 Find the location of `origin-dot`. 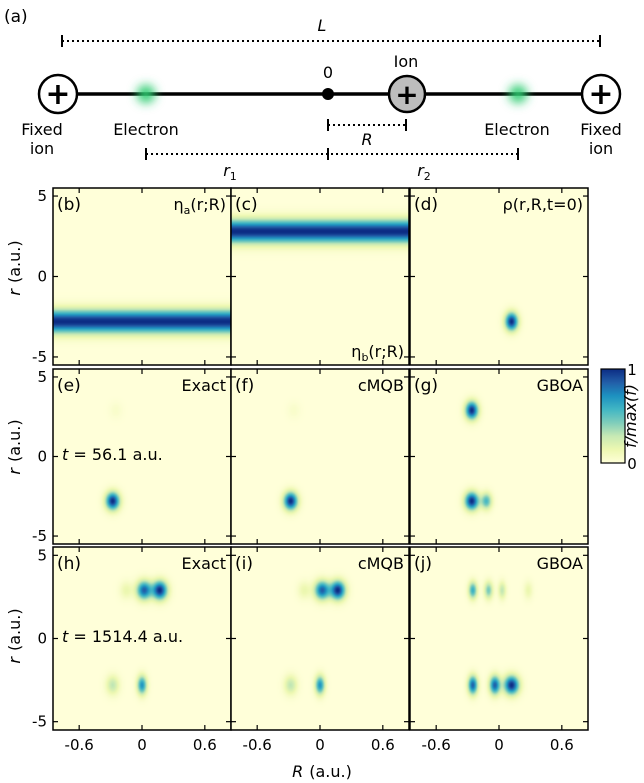

origin-dot is located at coordinates (328, 94).